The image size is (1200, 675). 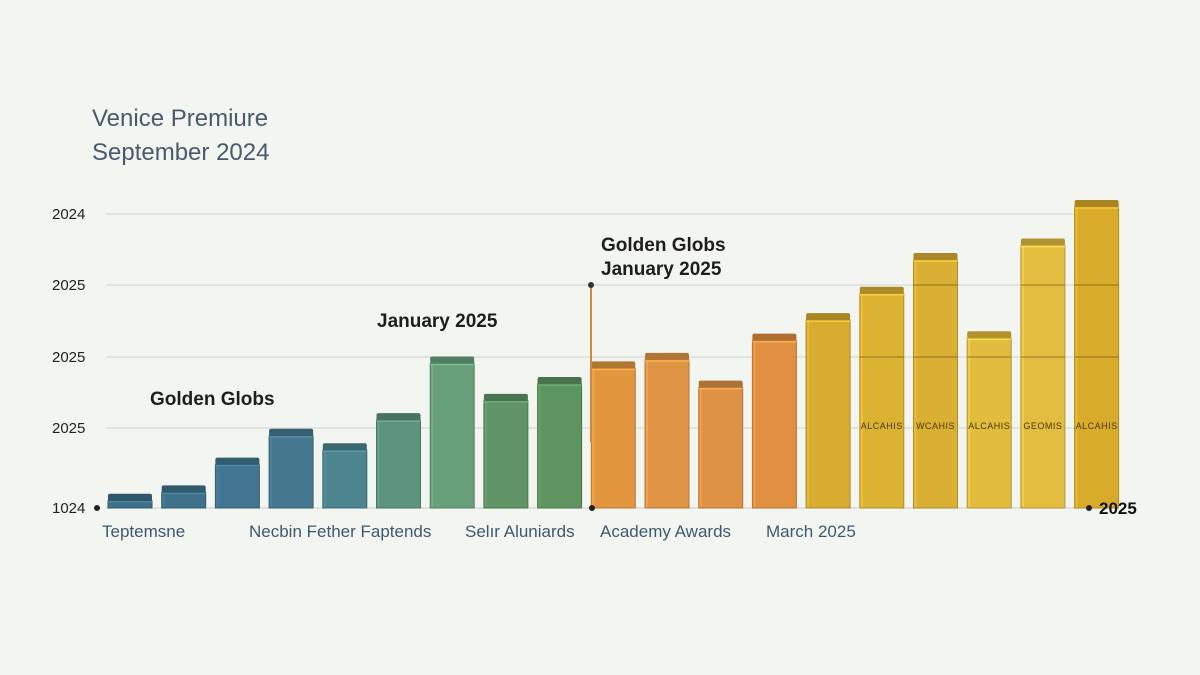 What do you see at coordinates (811, 531) in the screenshot?
I see `x-axis-label: March 2025` at bounding box center [811, 531].